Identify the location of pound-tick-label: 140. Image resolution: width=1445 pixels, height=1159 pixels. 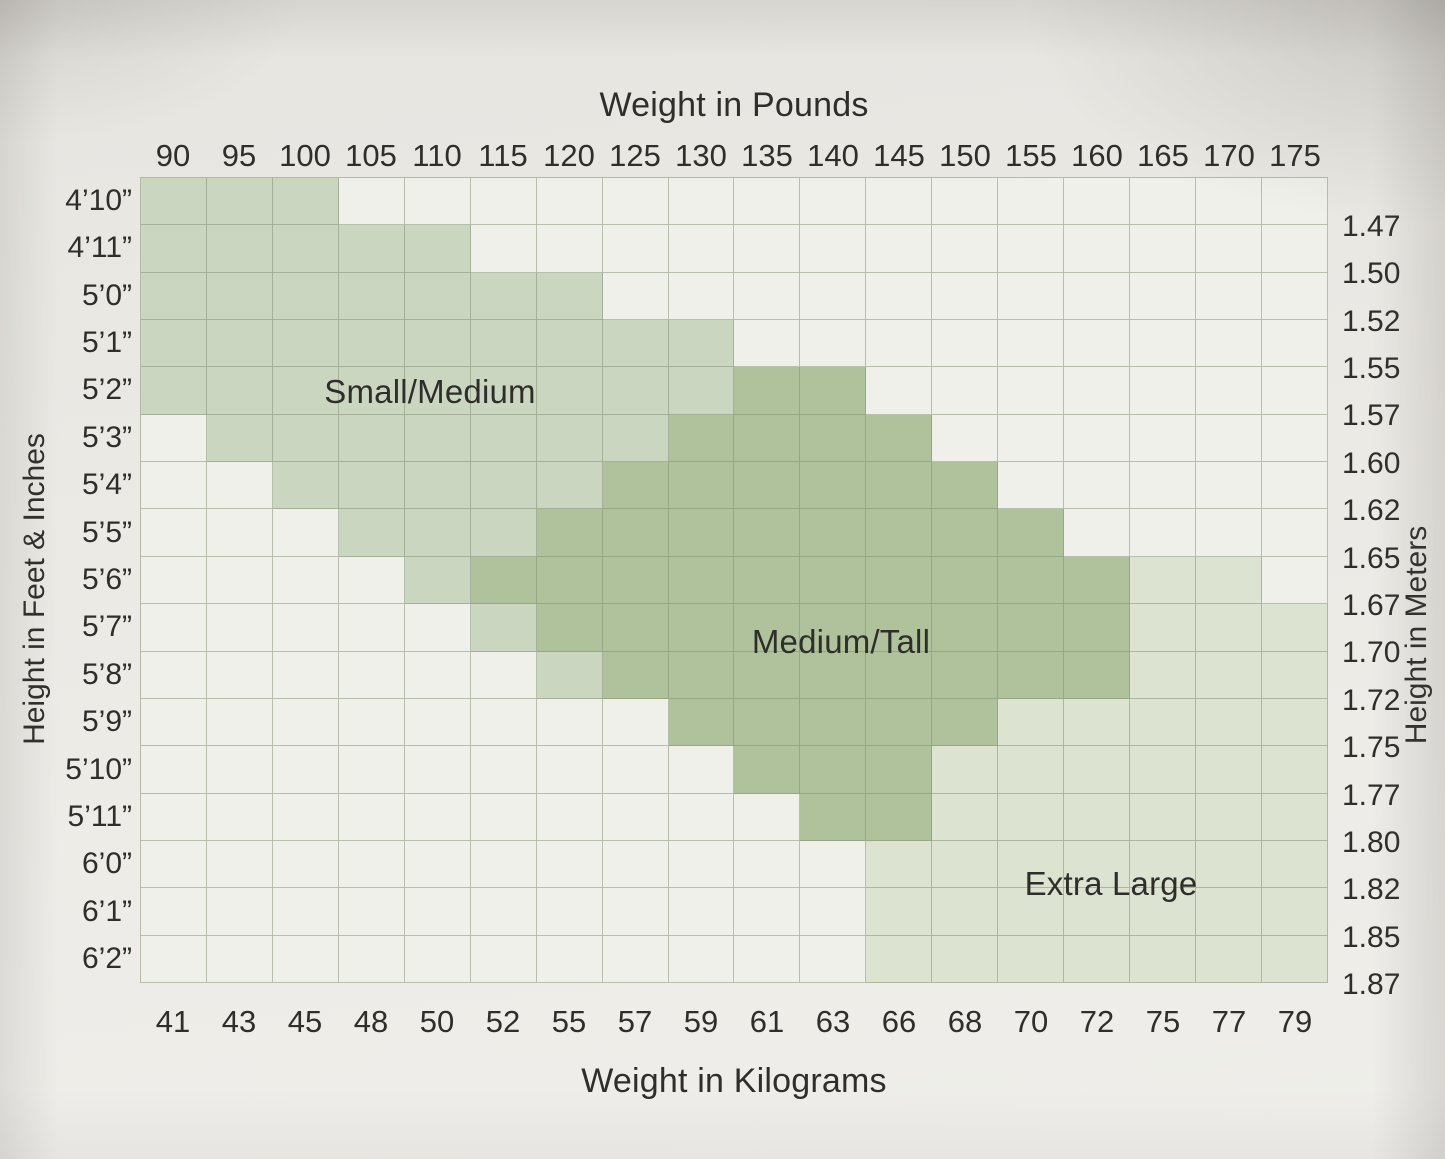
(833, 155).